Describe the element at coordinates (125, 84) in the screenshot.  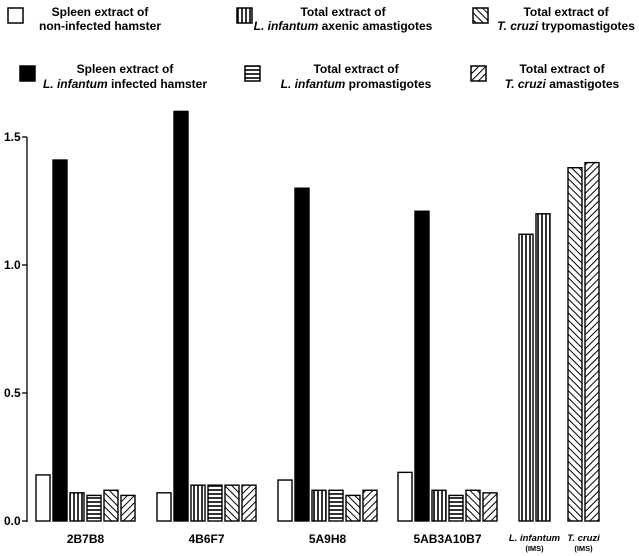
I see `legend-label-s2-line2: L. infantum infected hamster` at that location.